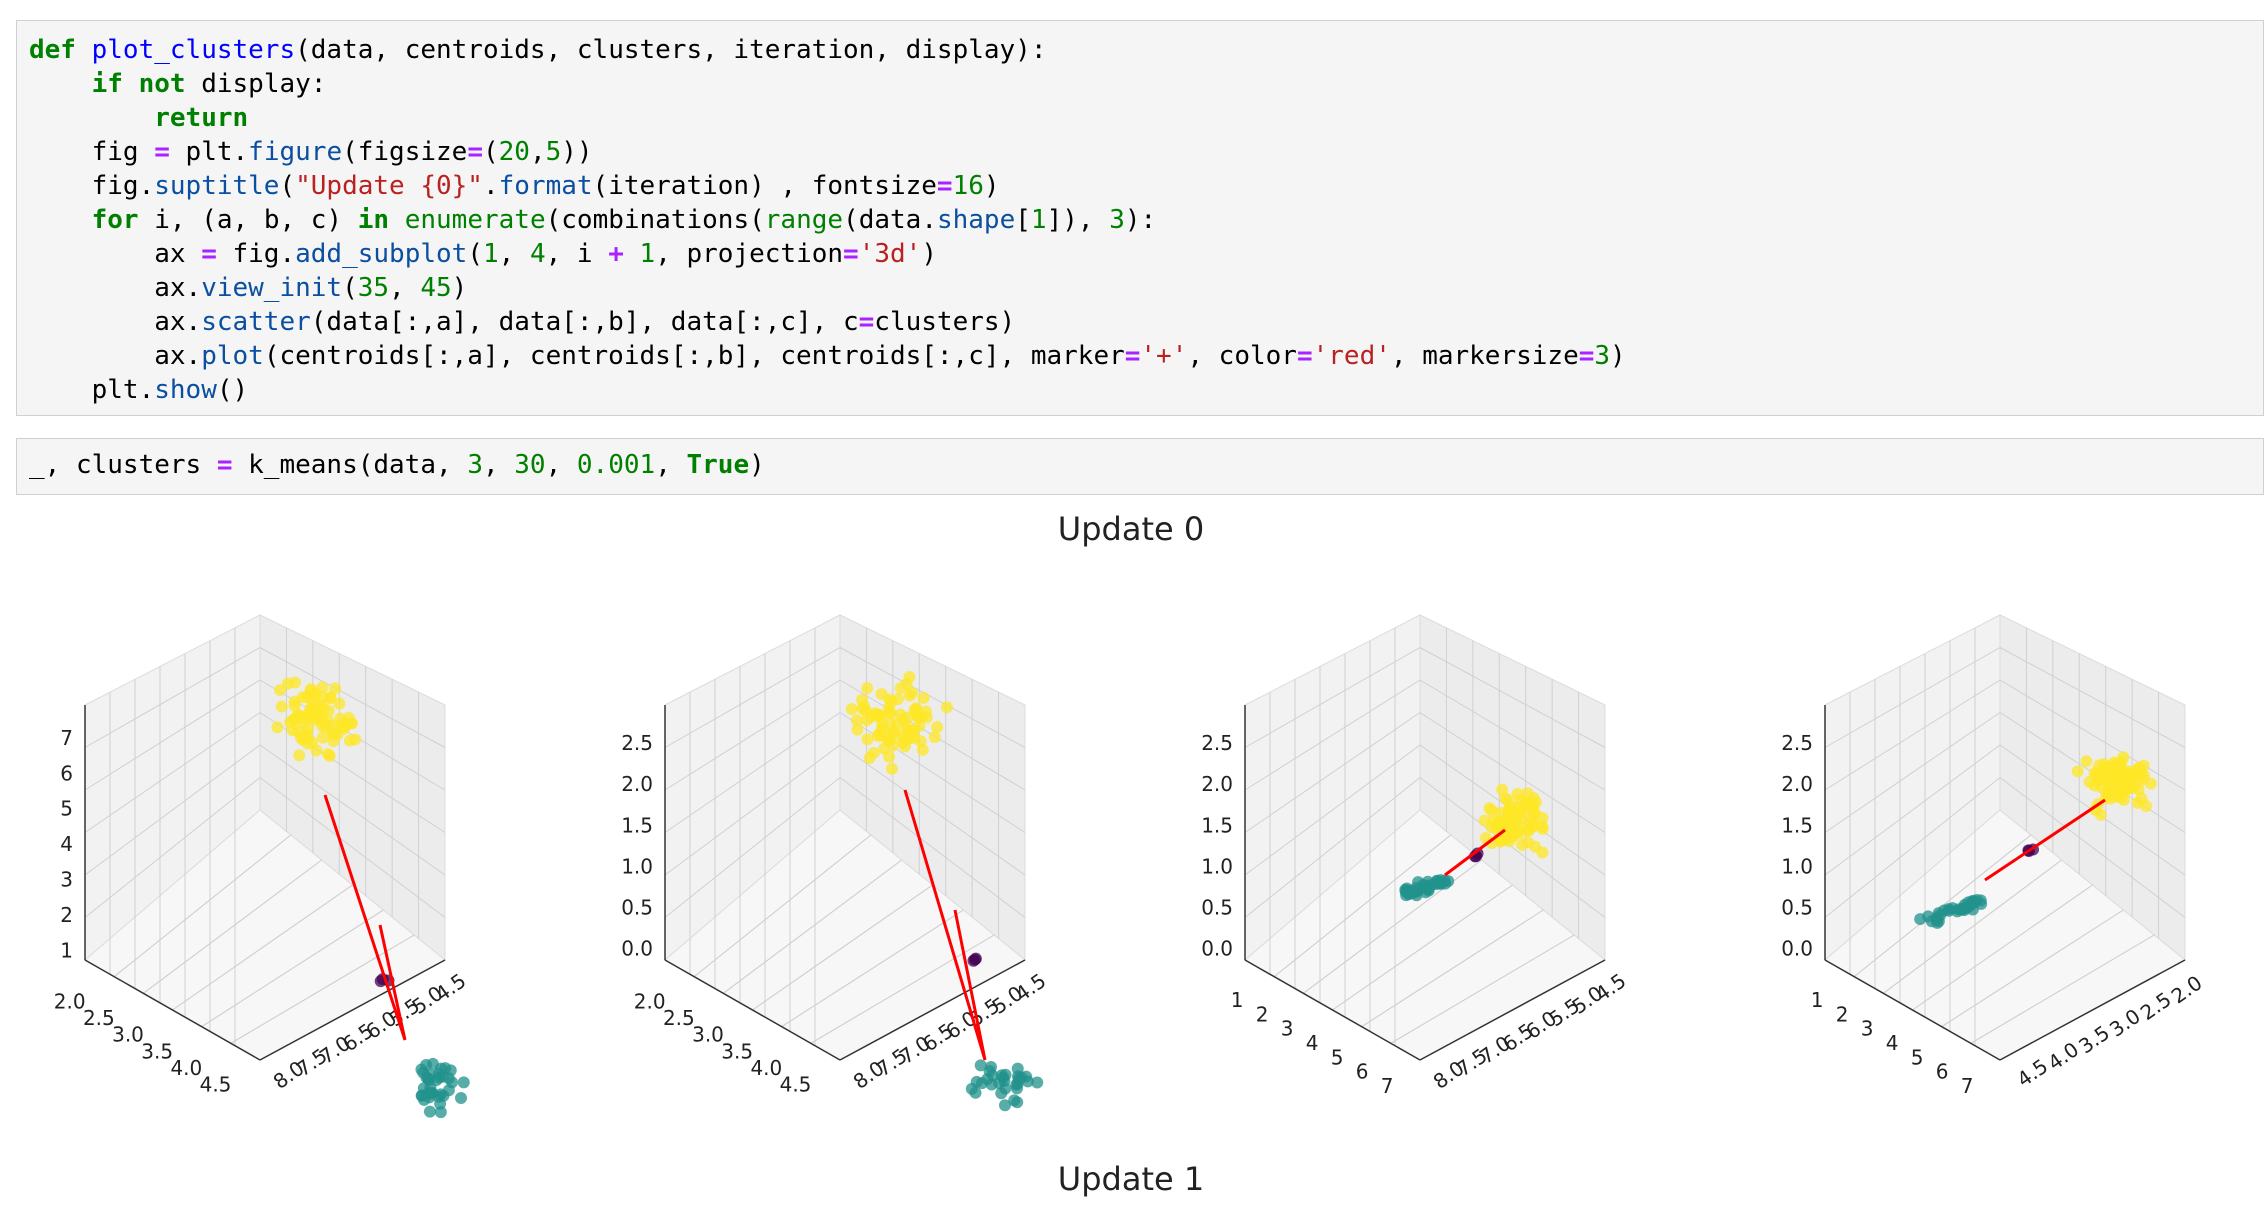 Image resolution: width=2264 pixels, height=1228 pixels. I want to click on x-tick-label: 5, so click(1337, 1057).